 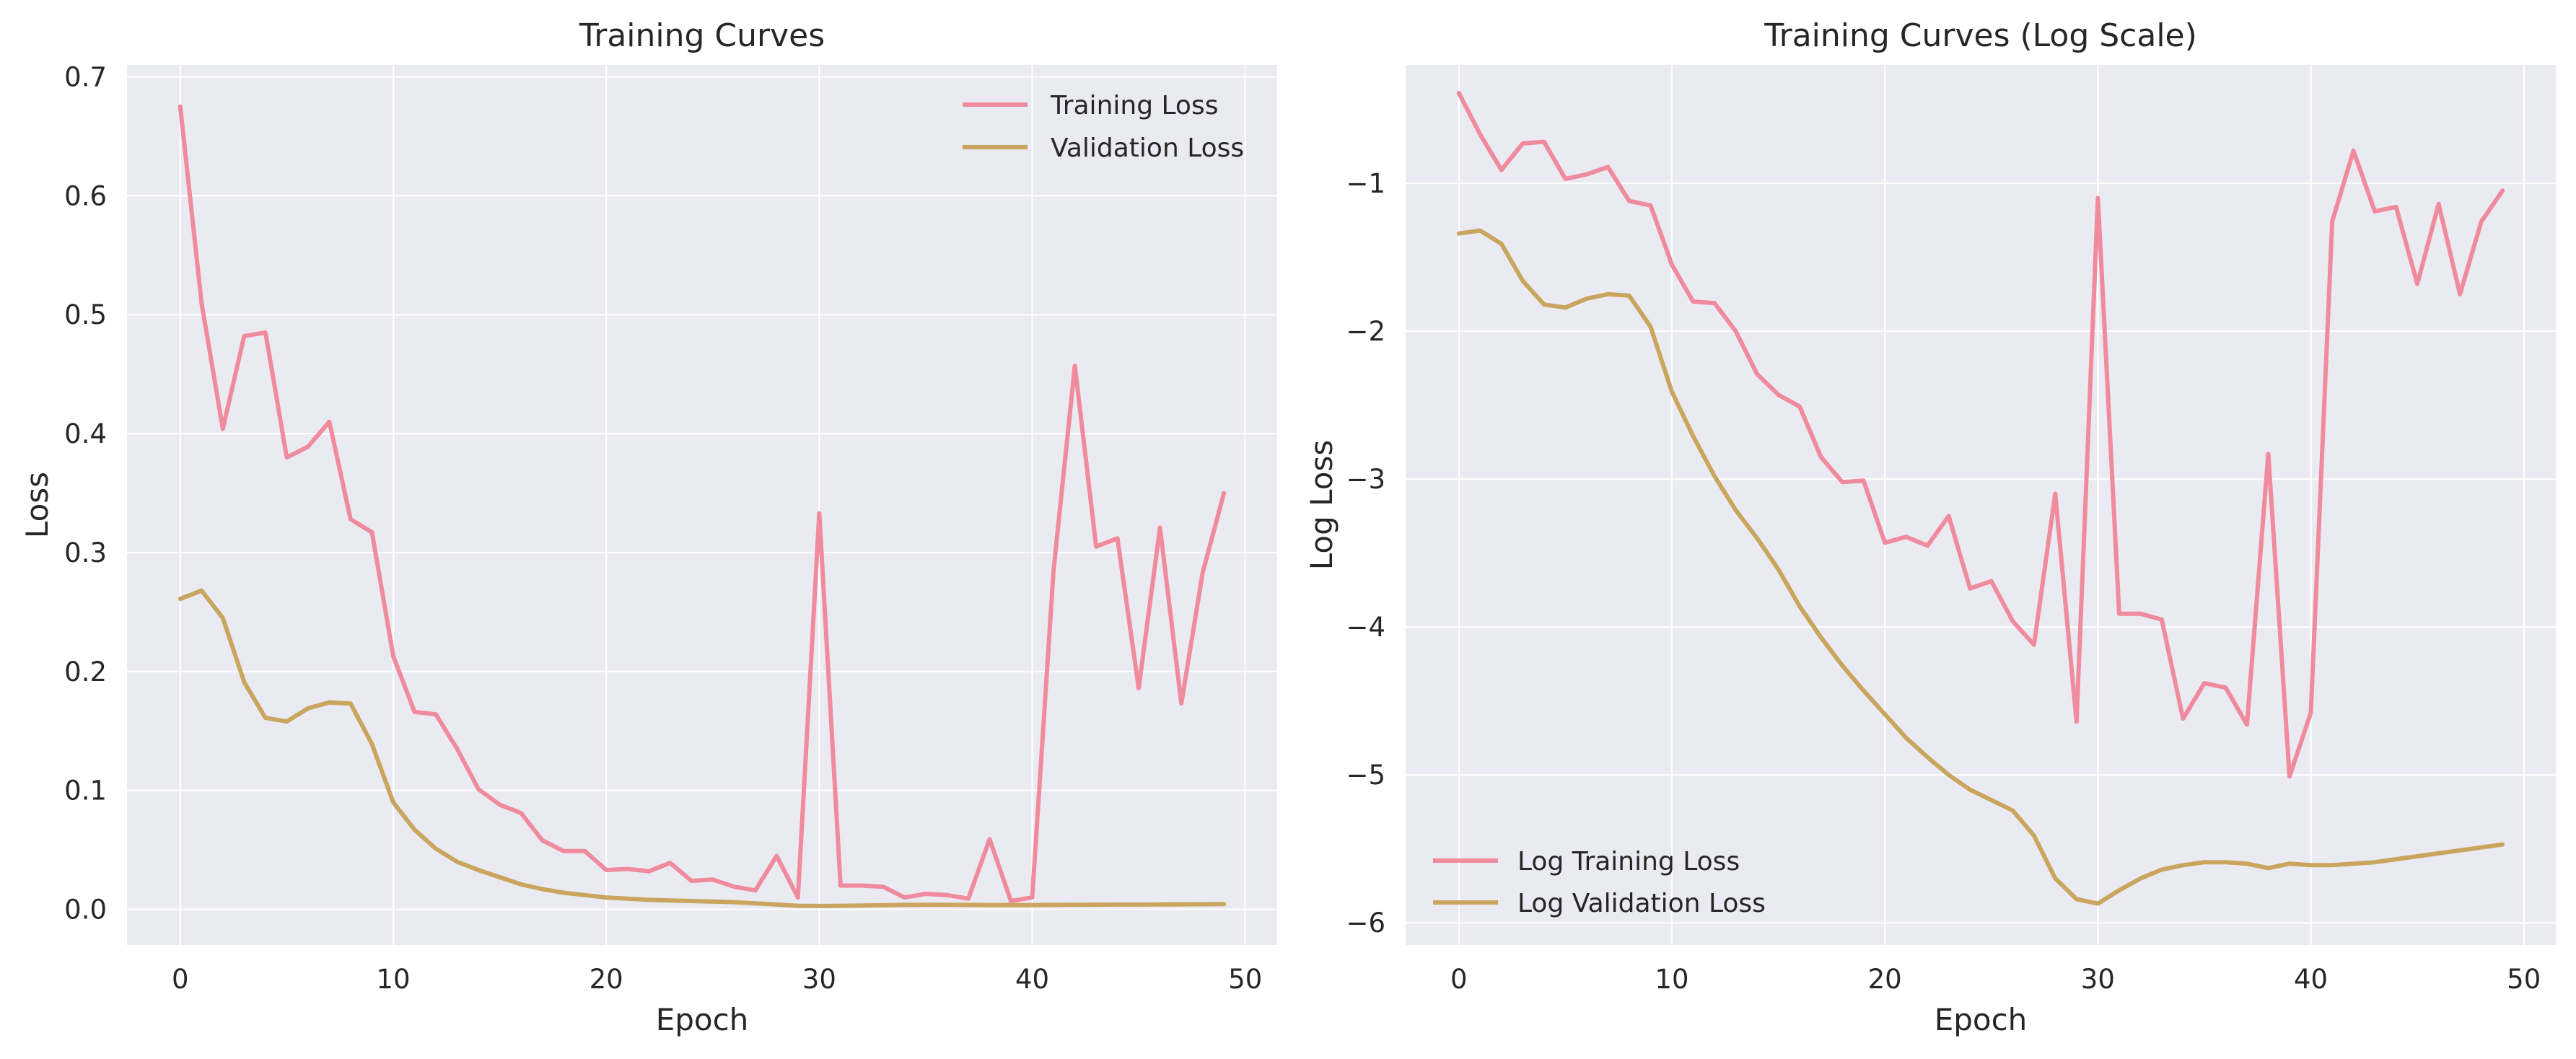 I want to click on loss-x-tick-label: 20, so click(x=606, y=979).